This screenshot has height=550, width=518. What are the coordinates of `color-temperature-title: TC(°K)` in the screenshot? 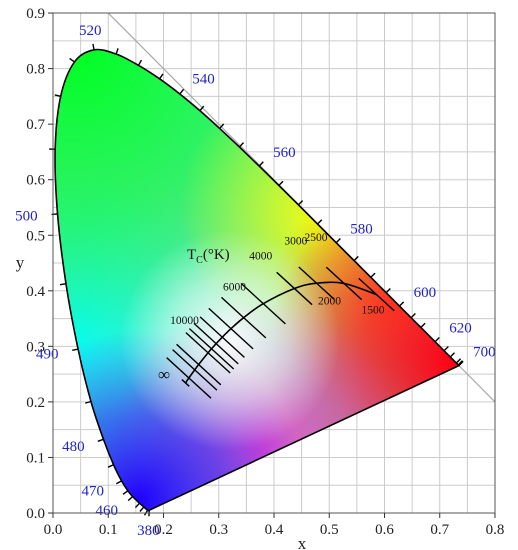 It's located at (208, 256).